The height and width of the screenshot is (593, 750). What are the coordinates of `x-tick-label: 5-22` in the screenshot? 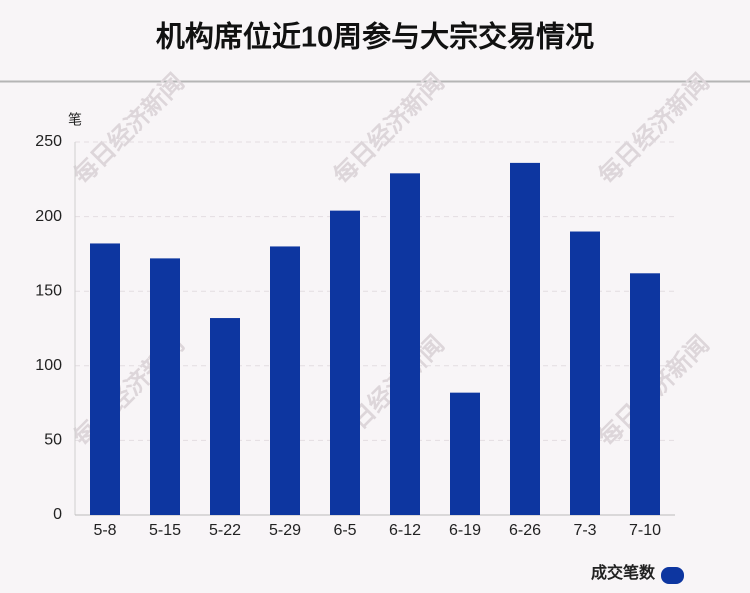 It's located at (225, 530).